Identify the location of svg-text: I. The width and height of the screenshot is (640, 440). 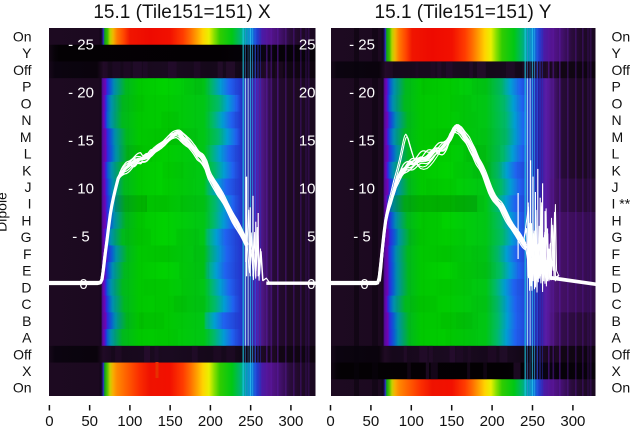
(30, 204).